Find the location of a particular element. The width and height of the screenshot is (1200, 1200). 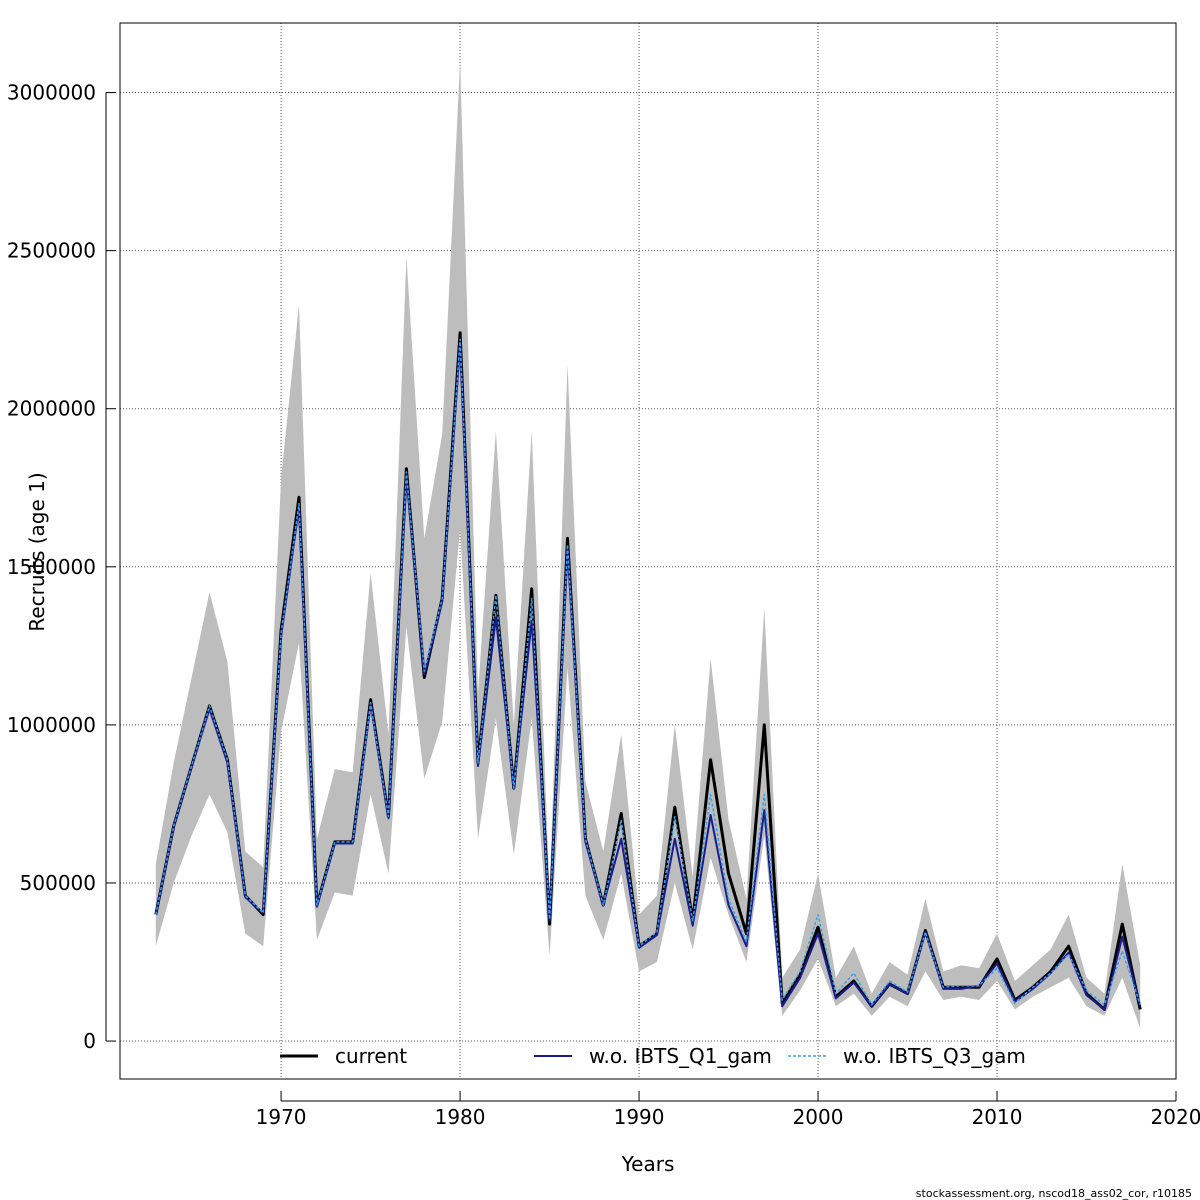

x-tick-label: 2000 is located at coordinates (818, 1117).